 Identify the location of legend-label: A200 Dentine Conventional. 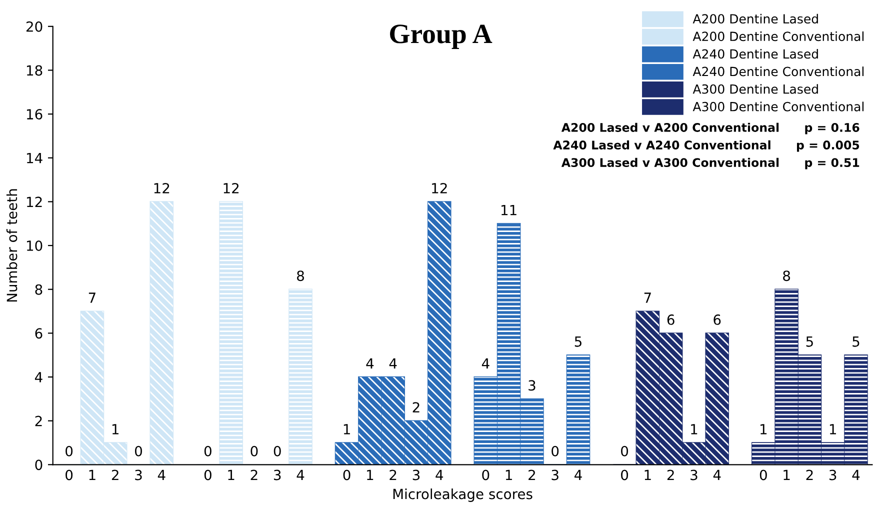
(778, 36).